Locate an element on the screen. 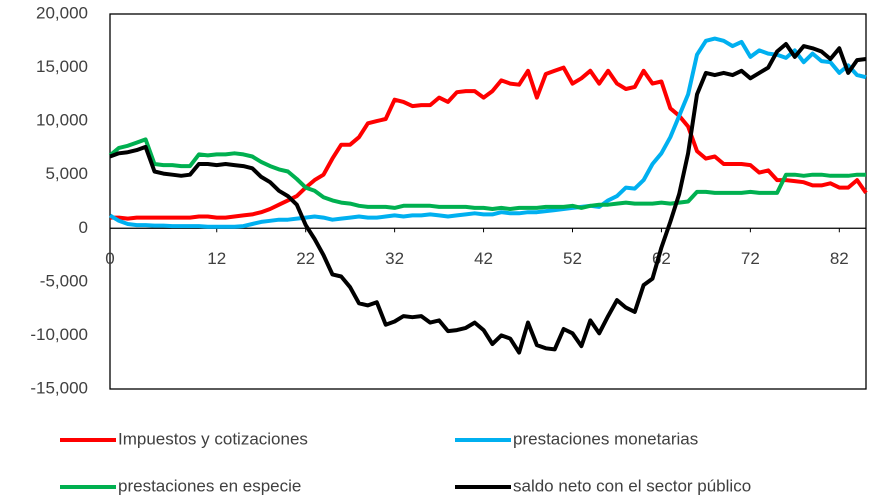  y-tick-label: -5,000 is located at coordinates (64, 280).